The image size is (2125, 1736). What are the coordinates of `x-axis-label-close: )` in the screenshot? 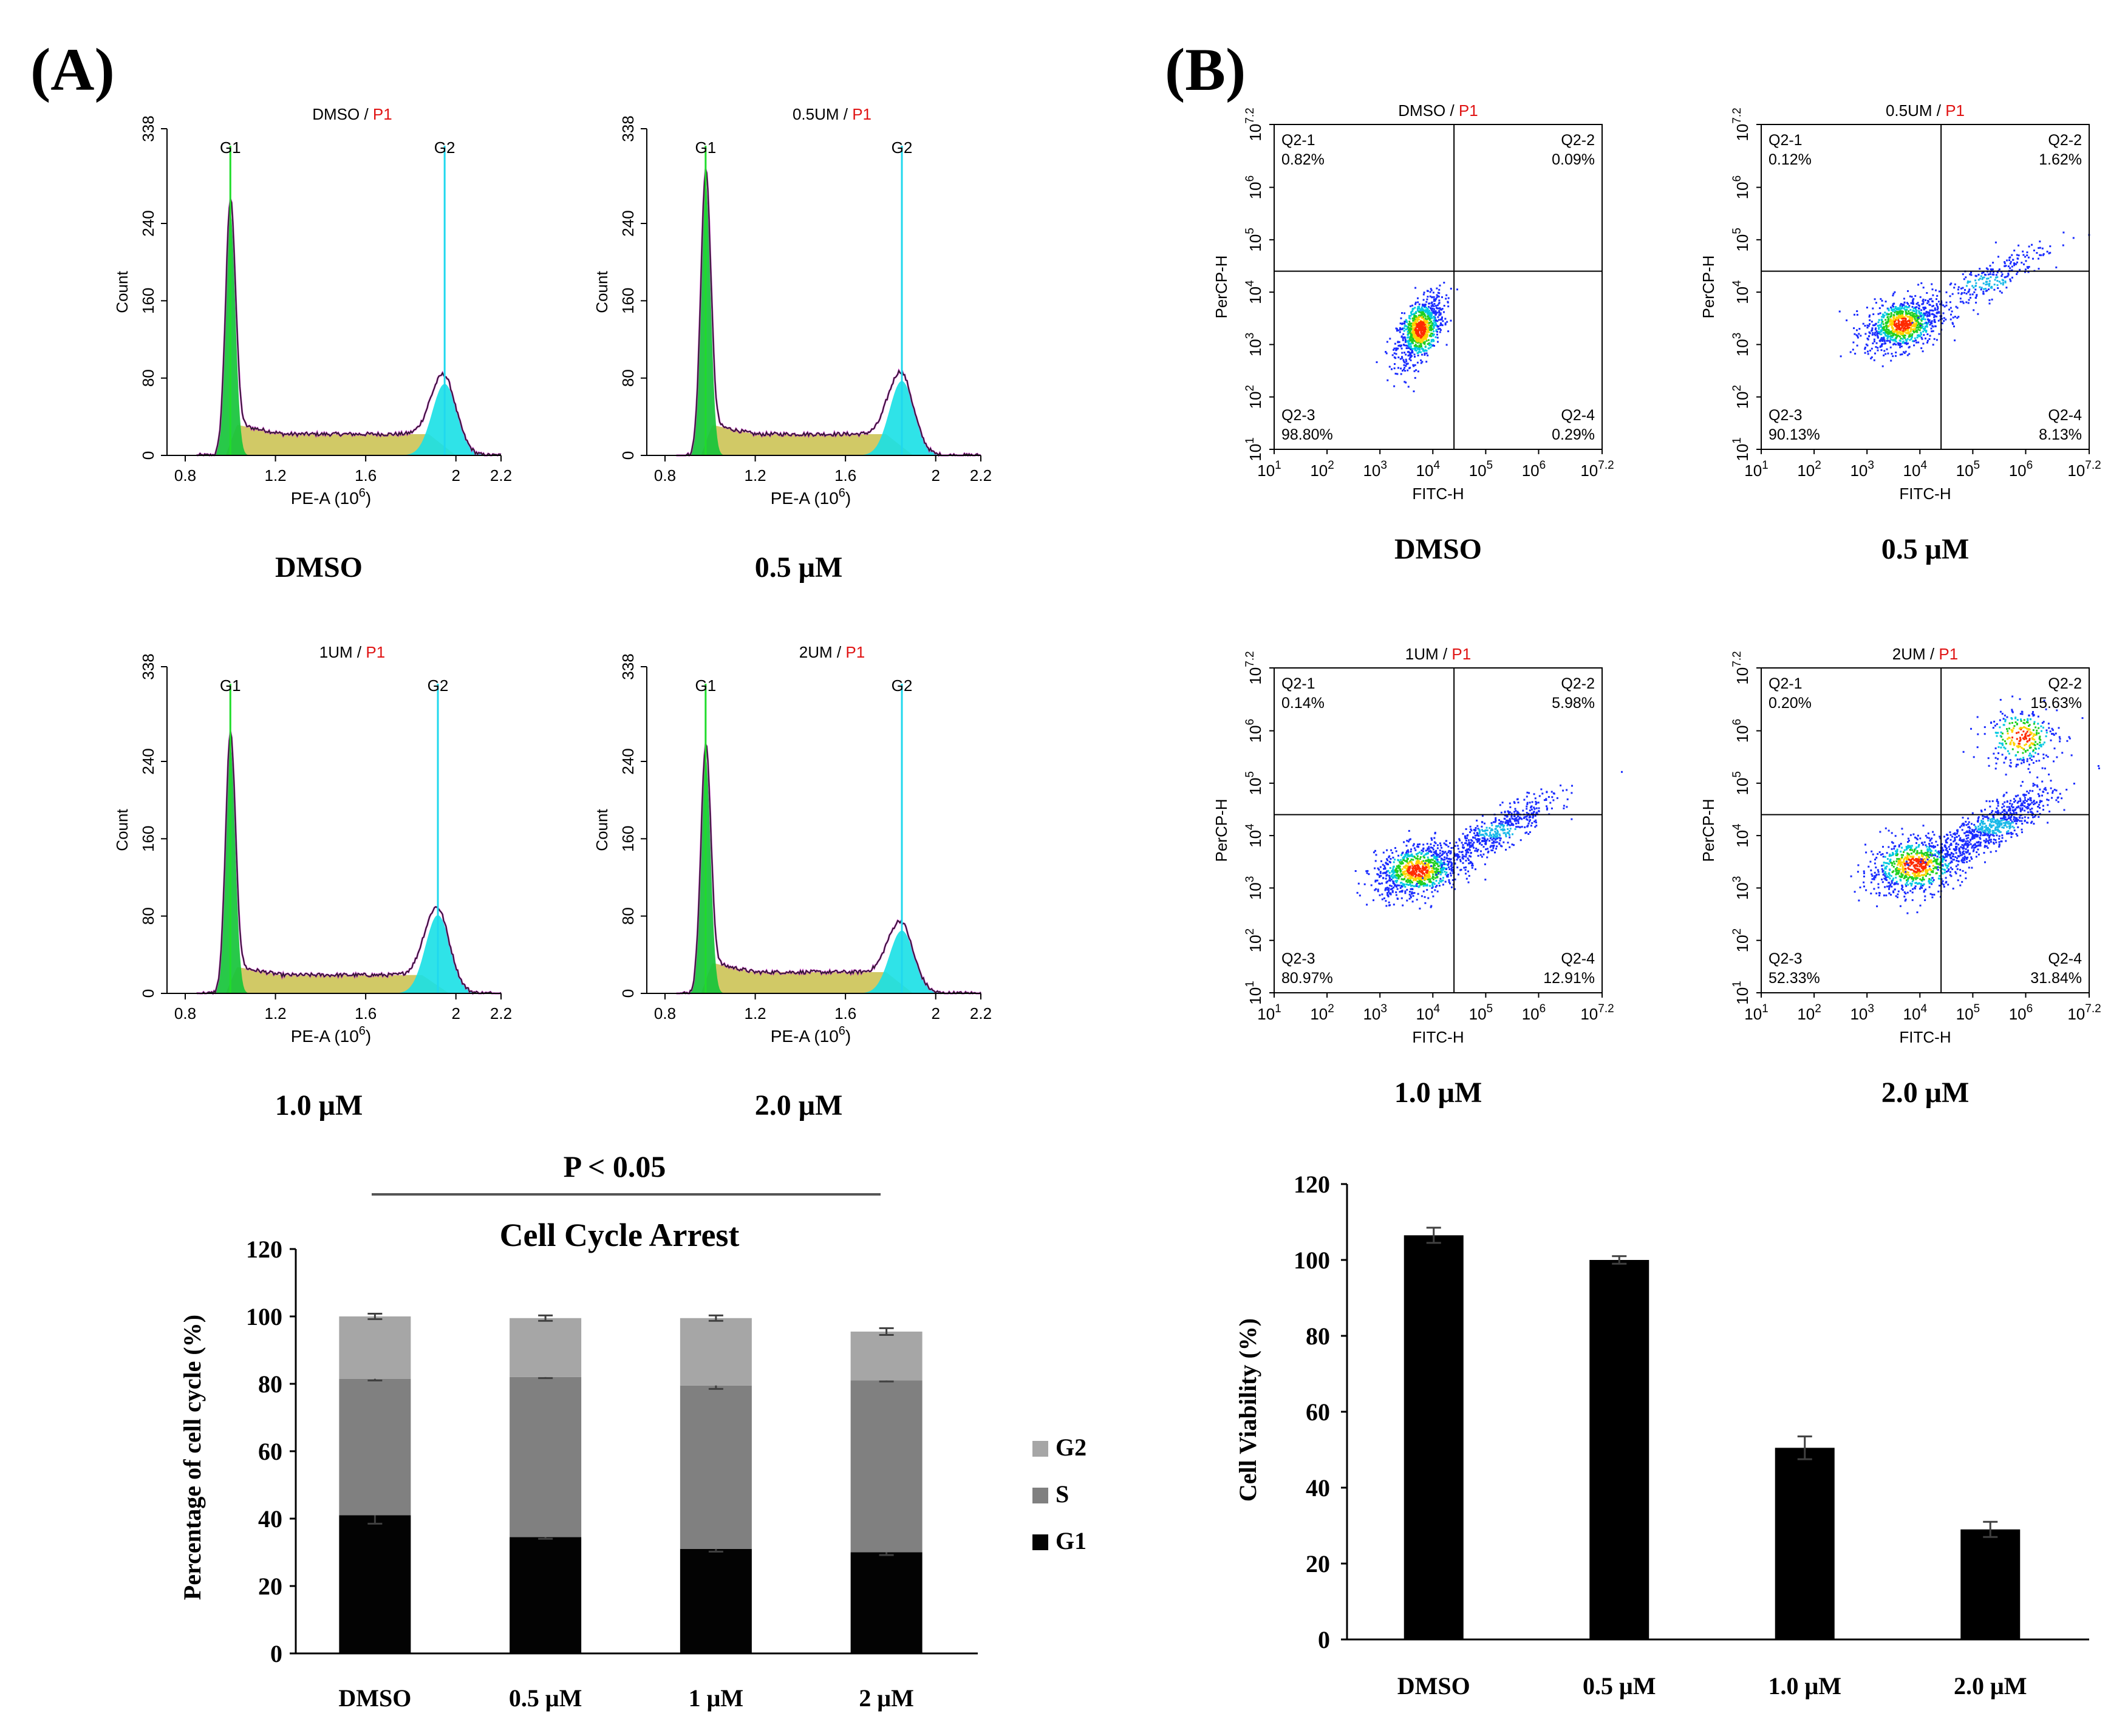 It's located at (848, 498).